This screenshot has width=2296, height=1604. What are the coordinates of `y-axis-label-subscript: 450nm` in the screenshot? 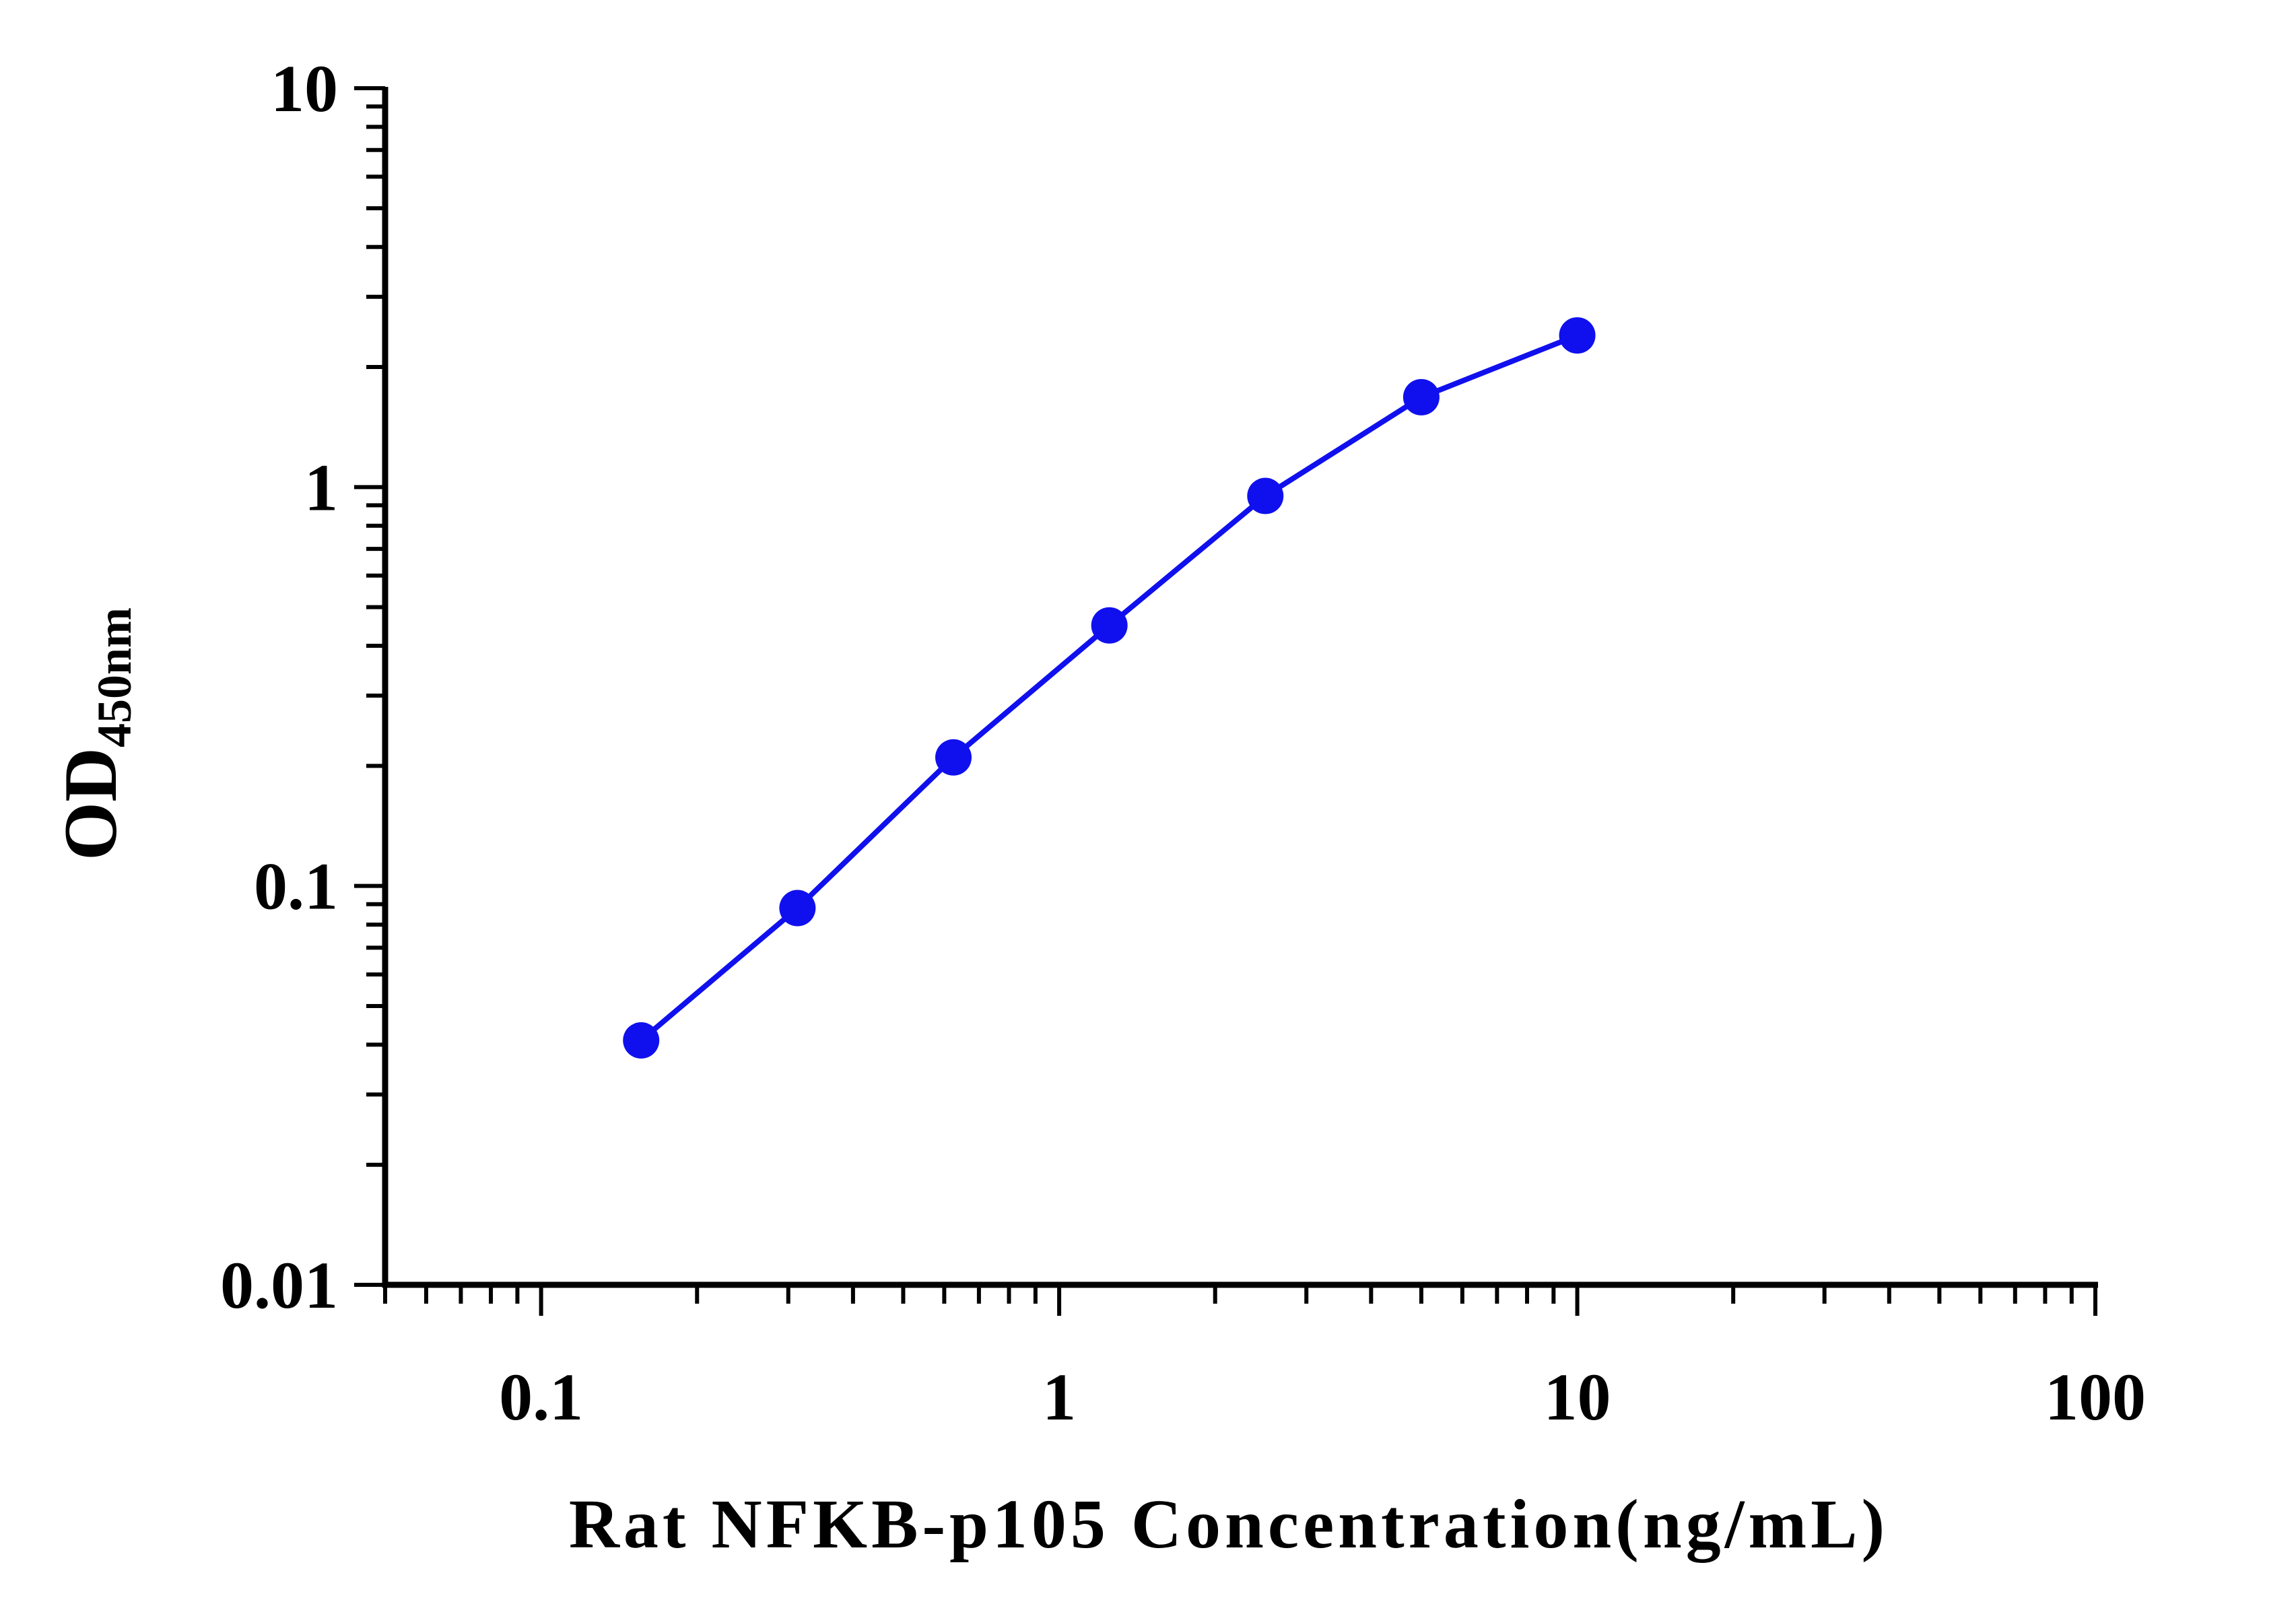 It's located at (114, 677).